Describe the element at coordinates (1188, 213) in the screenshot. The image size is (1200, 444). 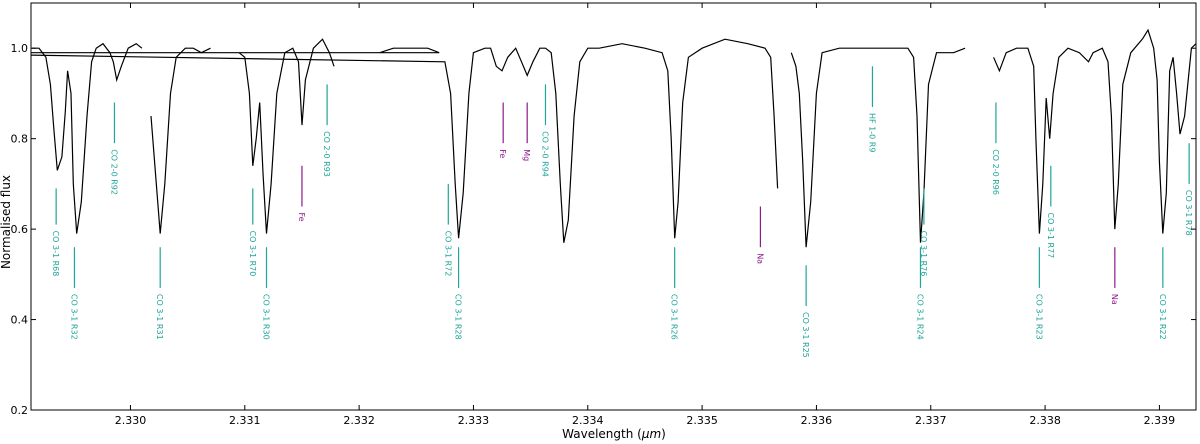
I see `line-label-25: CO 3-1 R78` at that location.